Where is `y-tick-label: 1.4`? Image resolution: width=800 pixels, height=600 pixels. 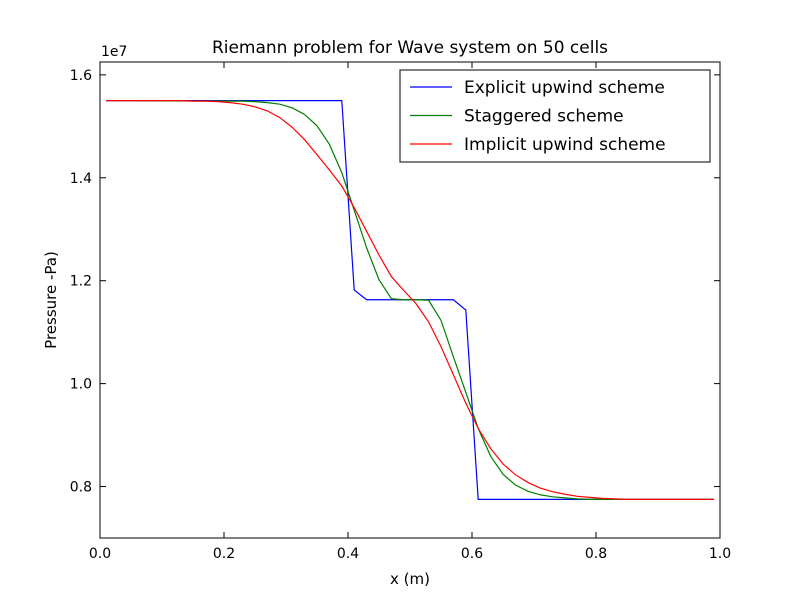
y-tick-label: 1.4 is located at coordinates (81, 179).